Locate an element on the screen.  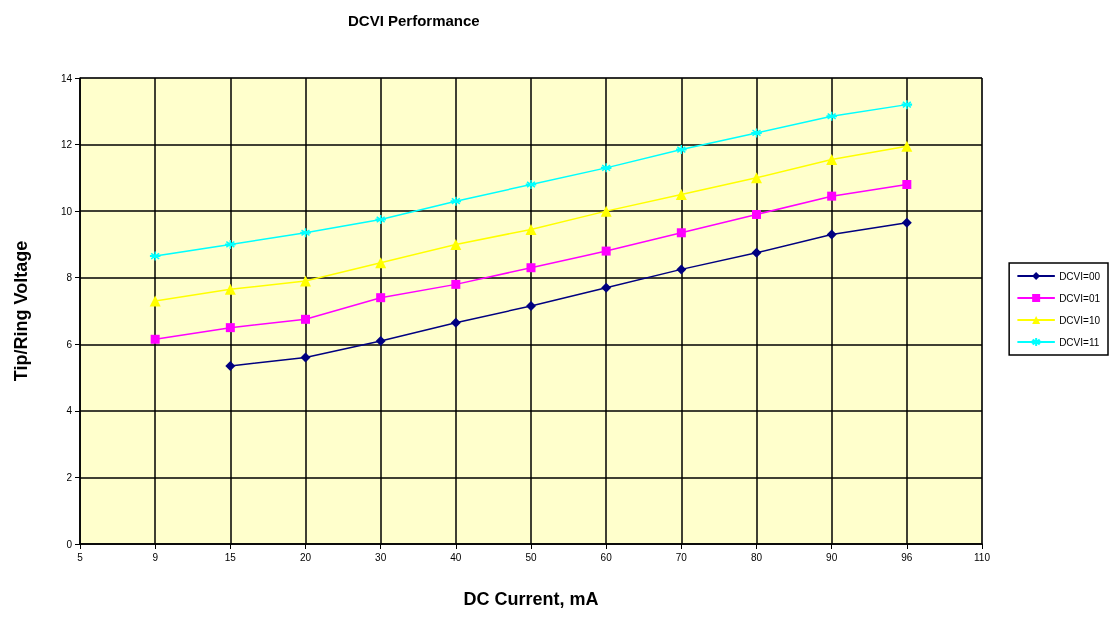
legend-label: DCVI=11 is located at coordinates (1079, 342).